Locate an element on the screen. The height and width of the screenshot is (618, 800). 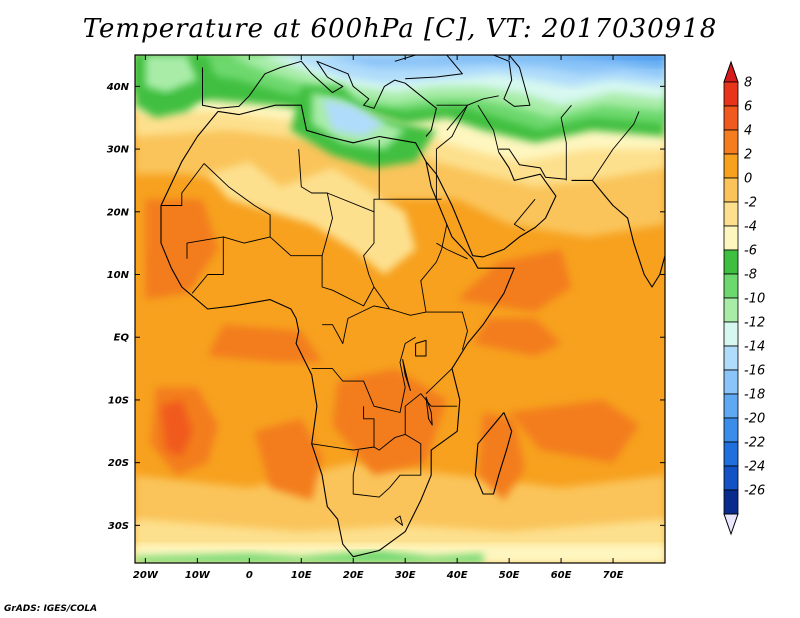
arabia-coast is located at coordinates (491, 204).